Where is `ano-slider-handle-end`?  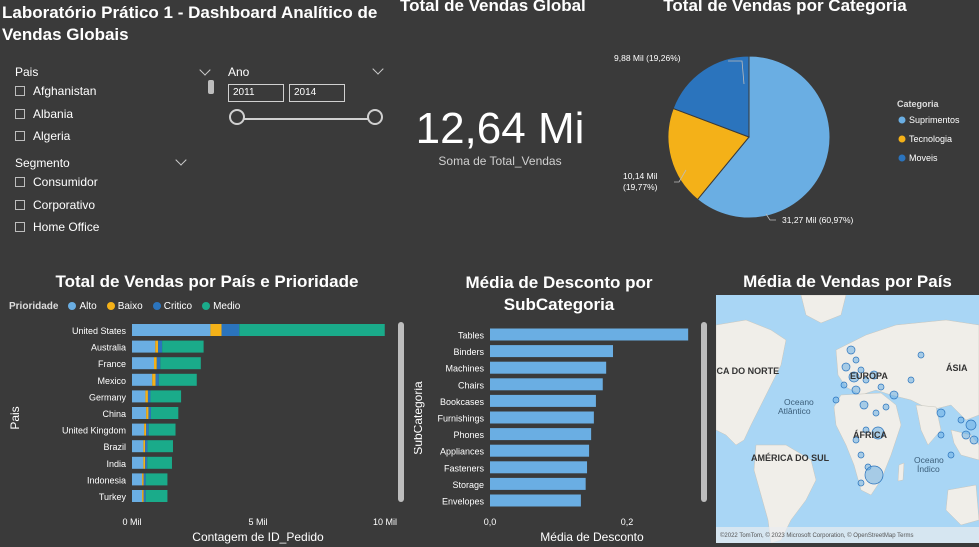
ano-slider-handle-end is located at coordinates (375, 117).